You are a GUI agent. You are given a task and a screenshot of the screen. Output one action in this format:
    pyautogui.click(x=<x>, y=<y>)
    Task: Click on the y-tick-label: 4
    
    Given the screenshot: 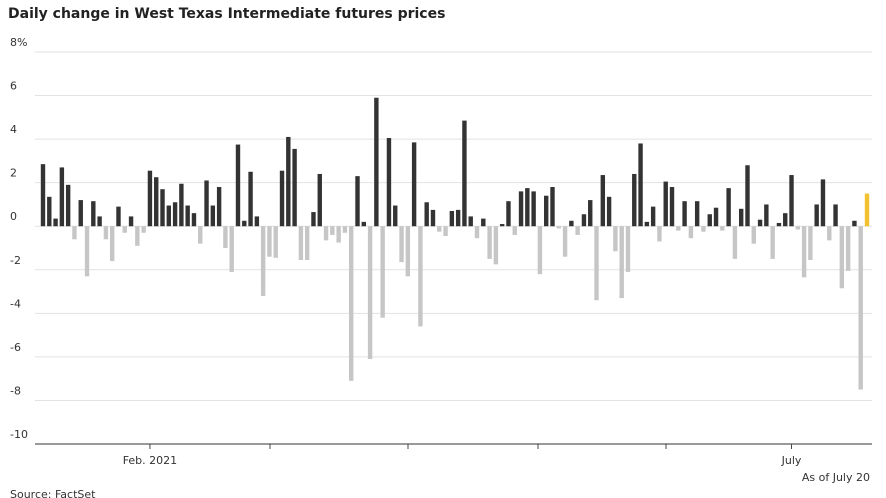 What is the action you would take?
    pyautogui.click(x=13, y=129)
    